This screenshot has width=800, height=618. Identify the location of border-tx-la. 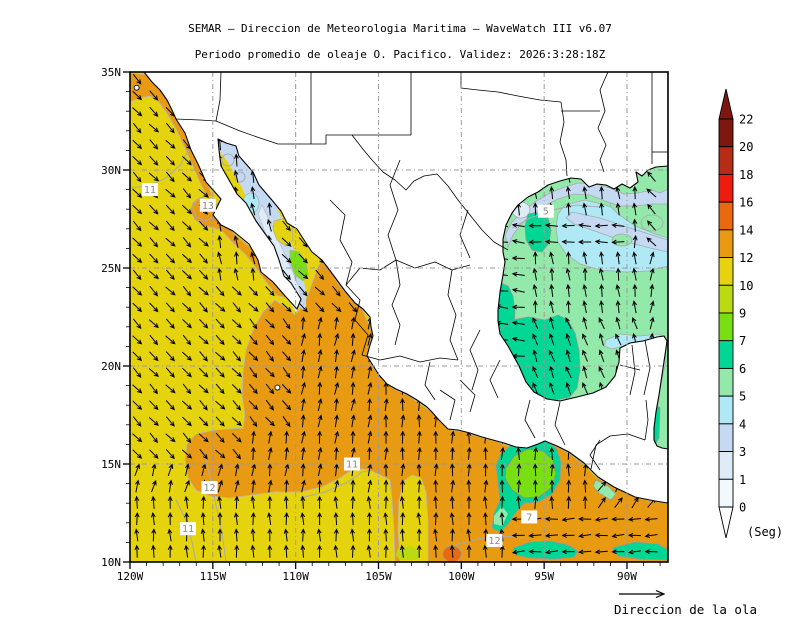
(563, 139).